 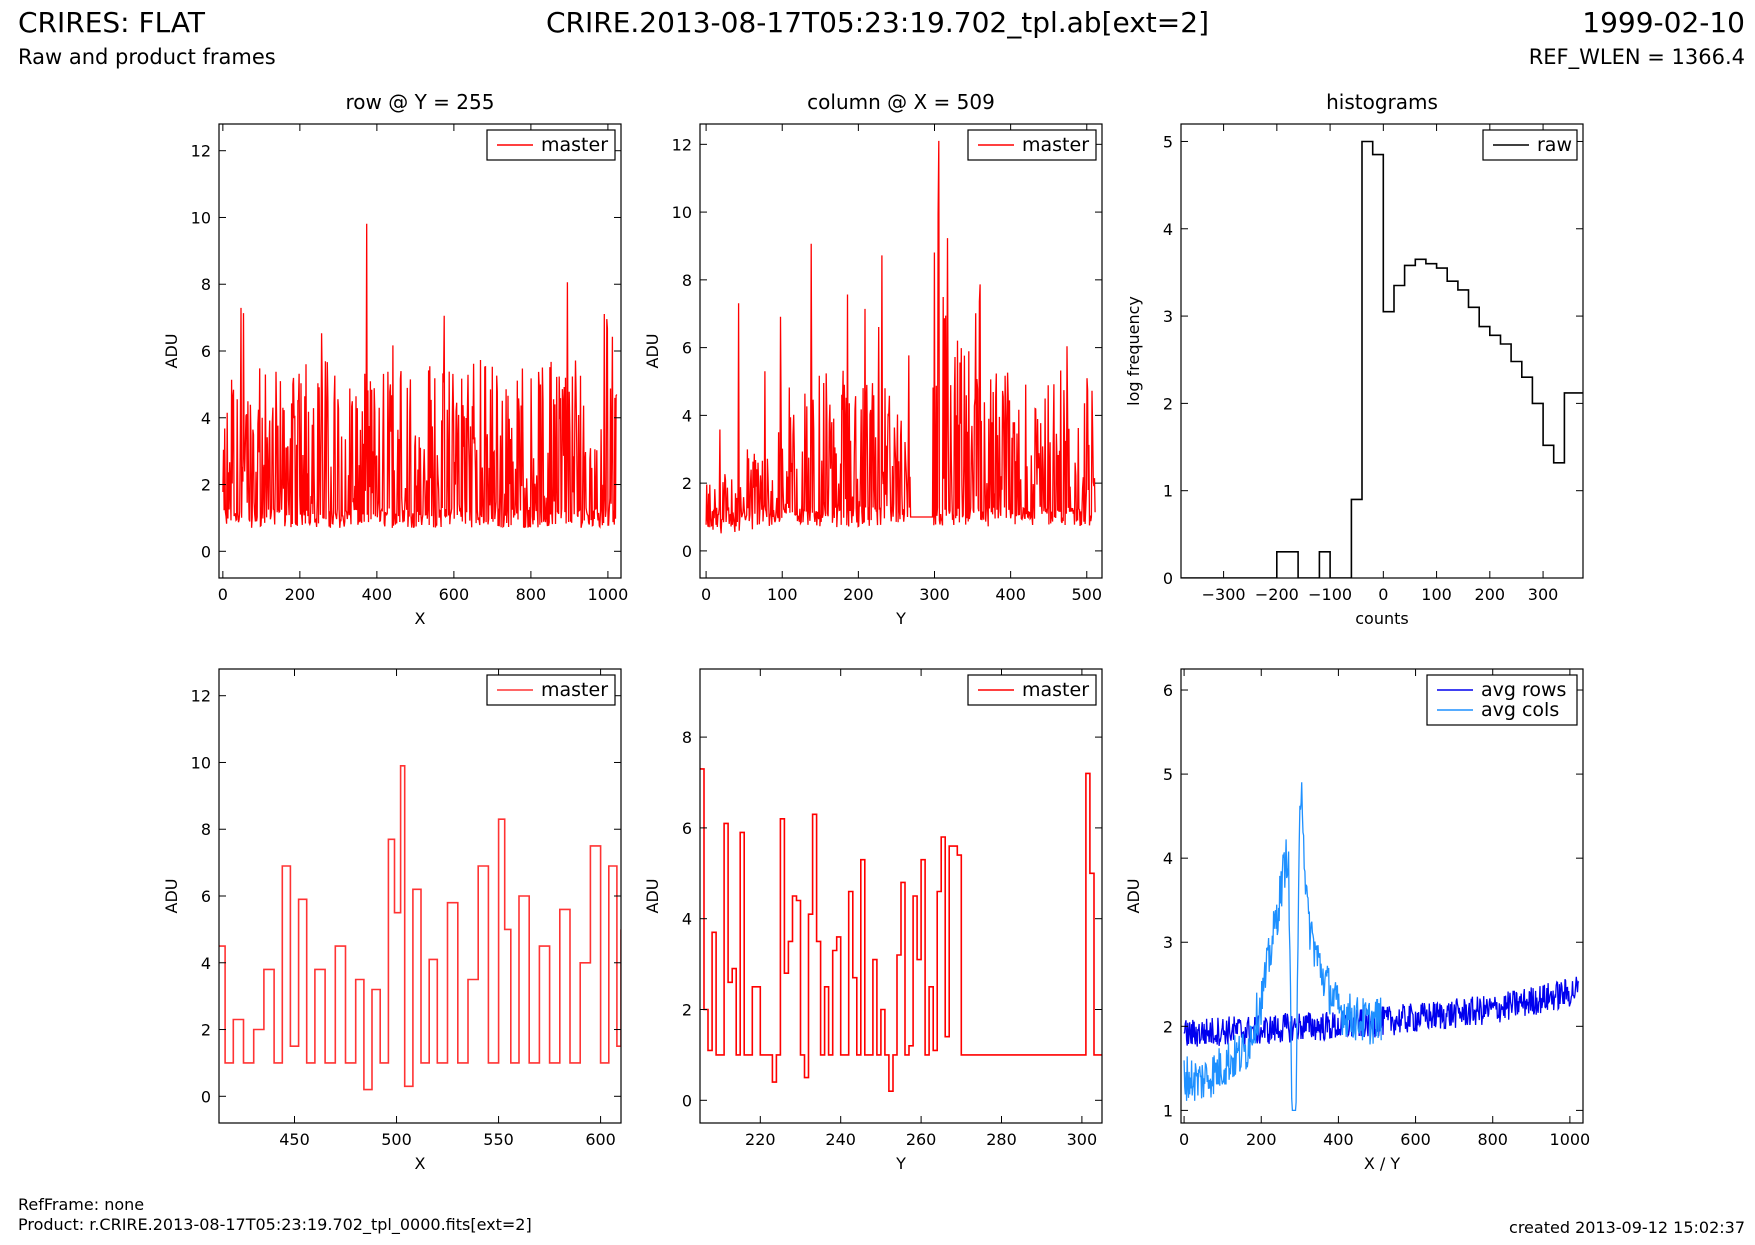 What do you see at coordinates (901, 102) in the screenshot?
I see `chart-title: column @ X = 509` at bounding box center [901, 102].